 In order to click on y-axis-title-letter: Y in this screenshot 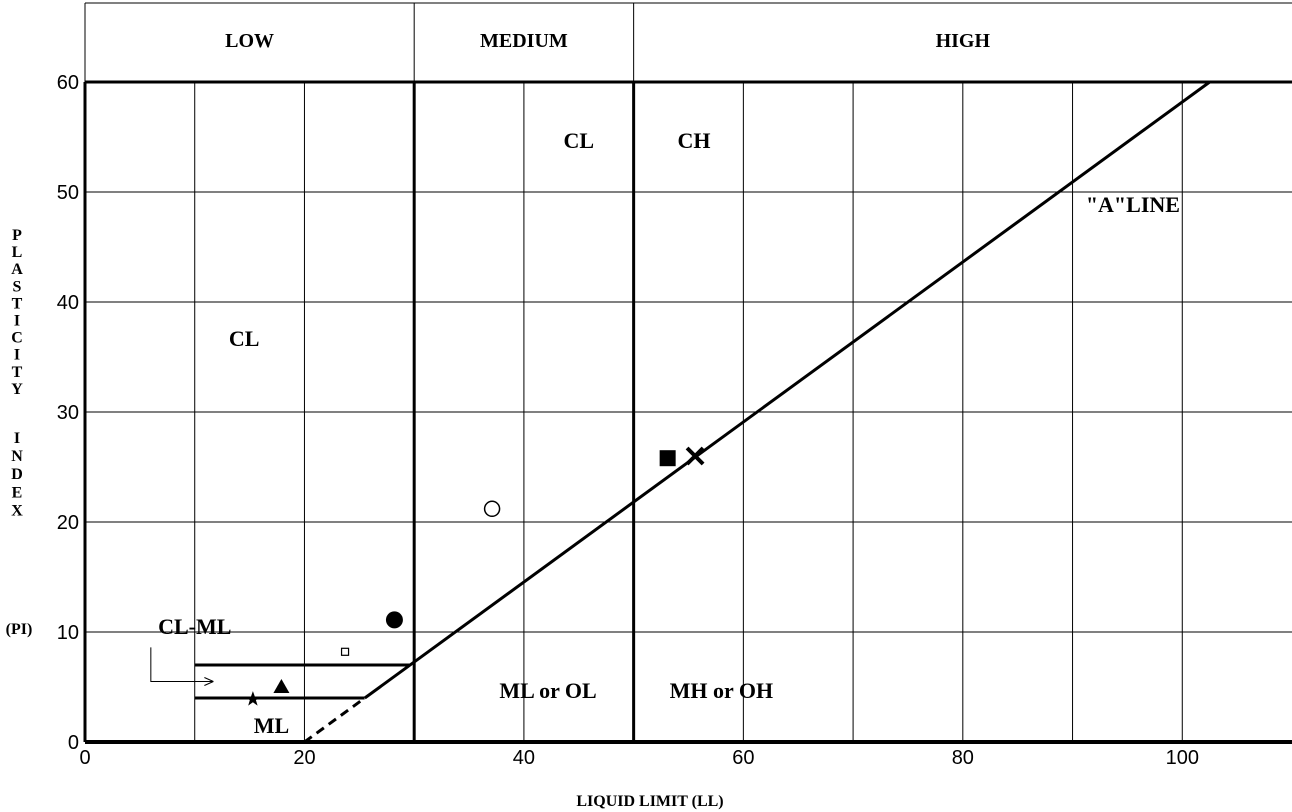, I will do `click(17, 389)`.